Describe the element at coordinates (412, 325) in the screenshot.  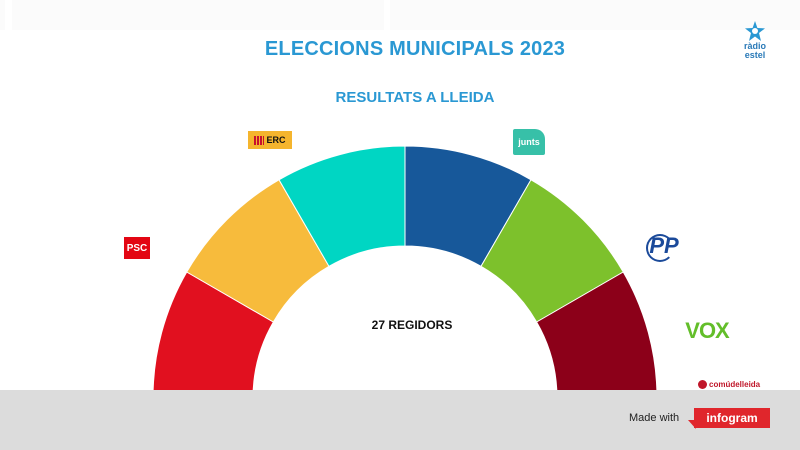
I see `center-label: 27 REGIDORS` at that location.